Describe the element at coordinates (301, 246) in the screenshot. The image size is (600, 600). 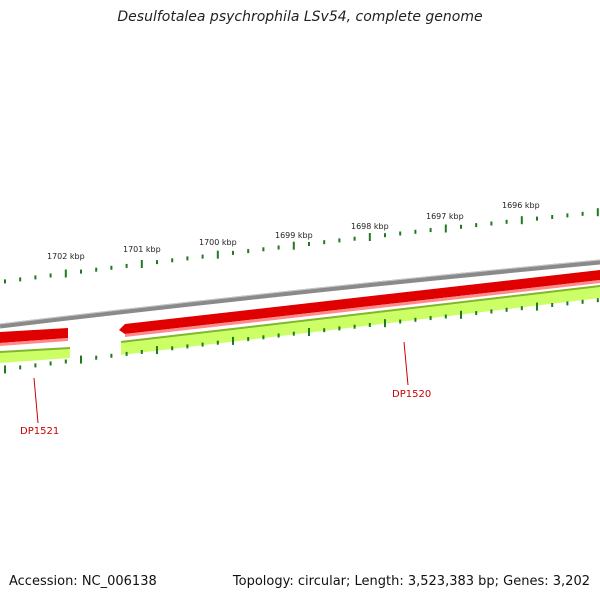
I see `upper-scale-ticks` at that location.